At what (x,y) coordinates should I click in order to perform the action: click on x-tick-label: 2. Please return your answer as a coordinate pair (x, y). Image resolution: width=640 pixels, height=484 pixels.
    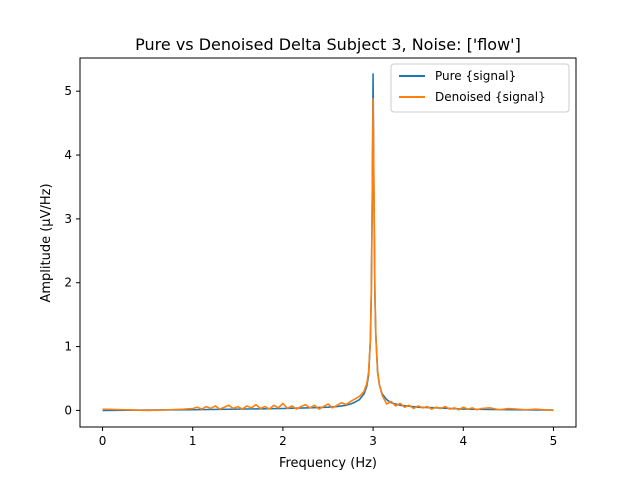
    Looking at the image, I should click on (283, 441).